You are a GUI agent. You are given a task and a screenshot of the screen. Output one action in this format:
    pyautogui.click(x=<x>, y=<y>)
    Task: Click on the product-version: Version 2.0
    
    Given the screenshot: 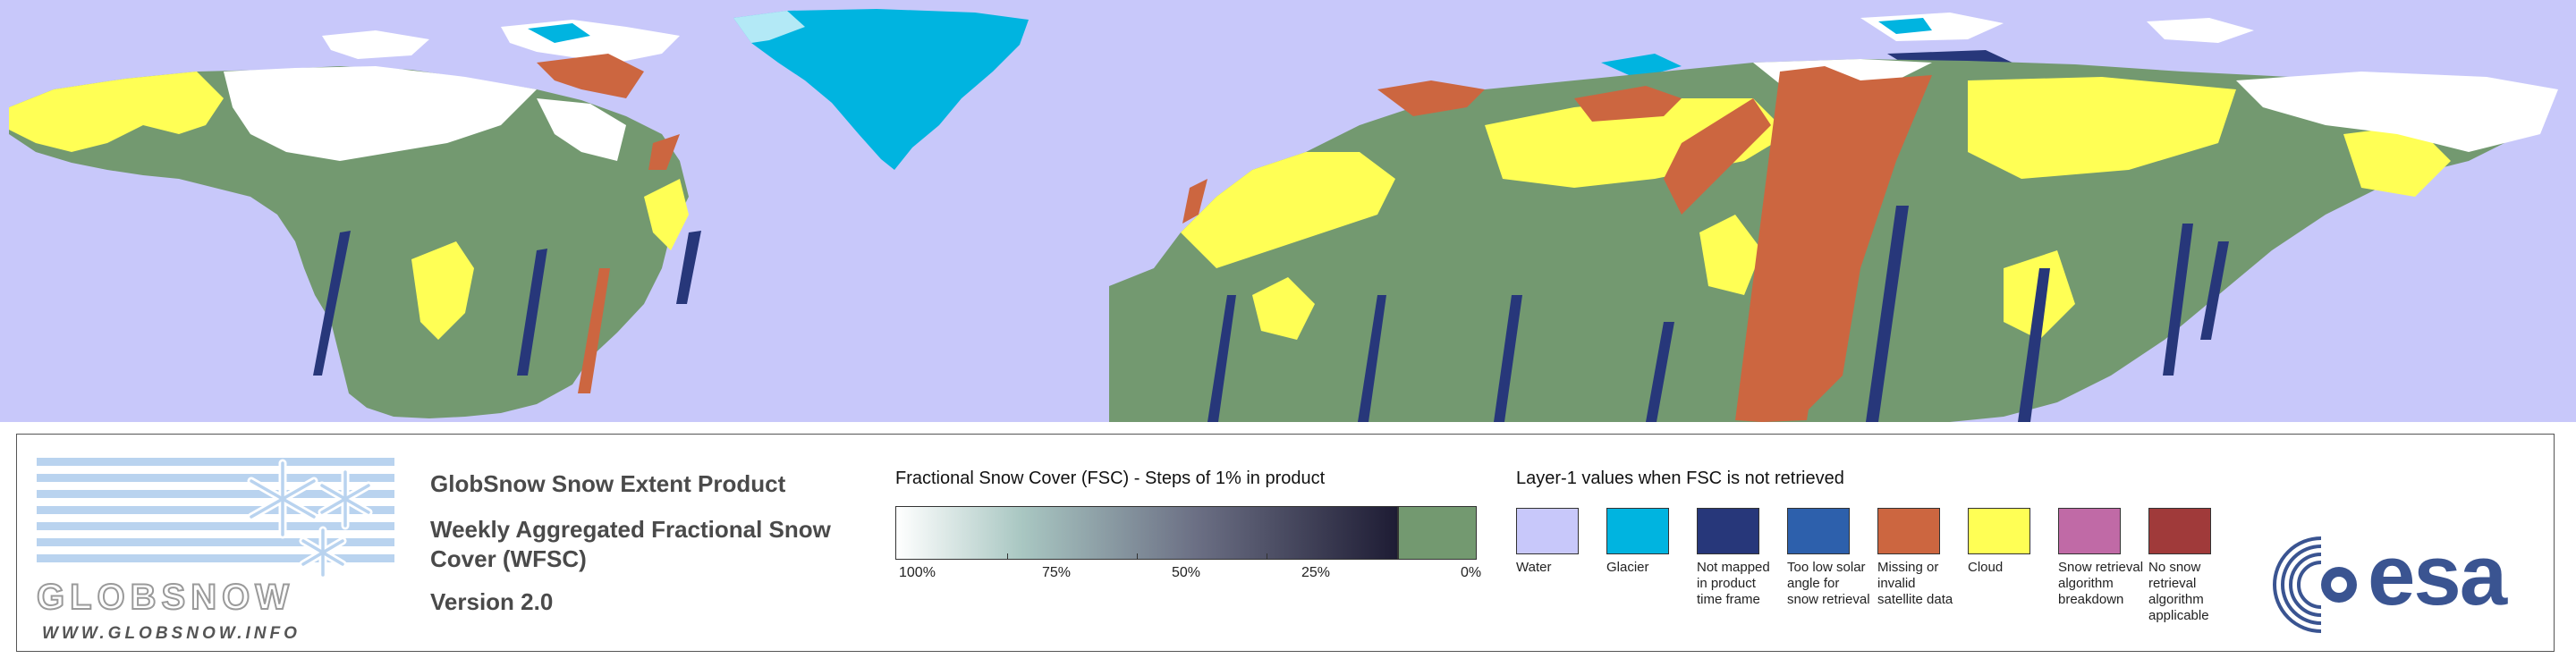 What is the action you would take?
    pyautogui.click(x=492, y=601)
    